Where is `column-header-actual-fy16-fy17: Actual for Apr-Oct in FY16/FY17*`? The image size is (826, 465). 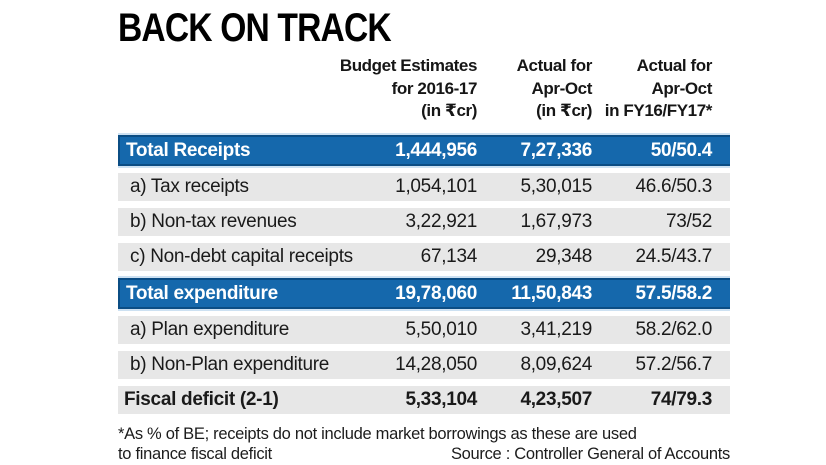 column-header-actual-fy16-fy17: Actual for Apr-Oct in FY16/FY17* is located at coordinates (658, 88).